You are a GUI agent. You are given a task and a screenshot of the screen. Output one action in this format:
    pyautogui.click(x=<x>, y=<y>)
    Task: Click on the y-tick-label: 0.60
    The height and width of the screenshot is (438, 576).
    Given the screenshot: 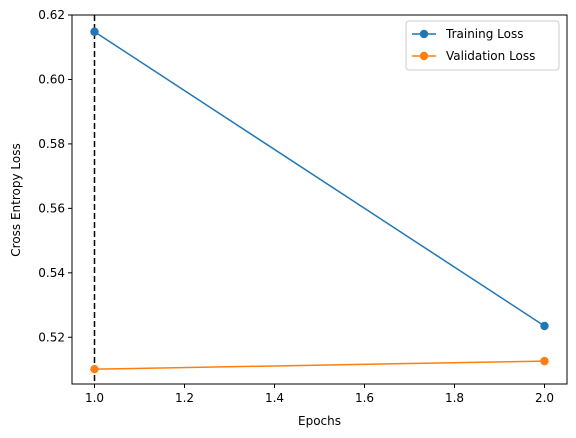 What is the action you would take?
    pyautogui.click(x=51, y=79)
    